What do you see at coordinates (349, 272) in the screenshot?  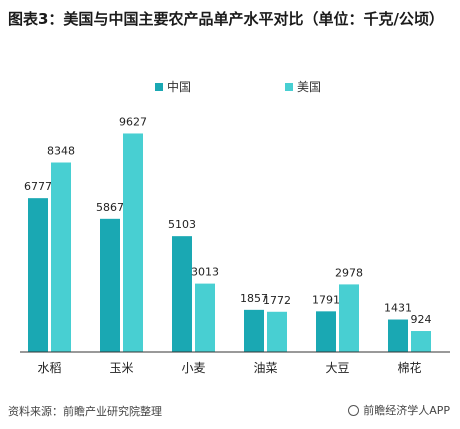 I see `data-label-usa-4: 2978` at bounding box center [349, 272].